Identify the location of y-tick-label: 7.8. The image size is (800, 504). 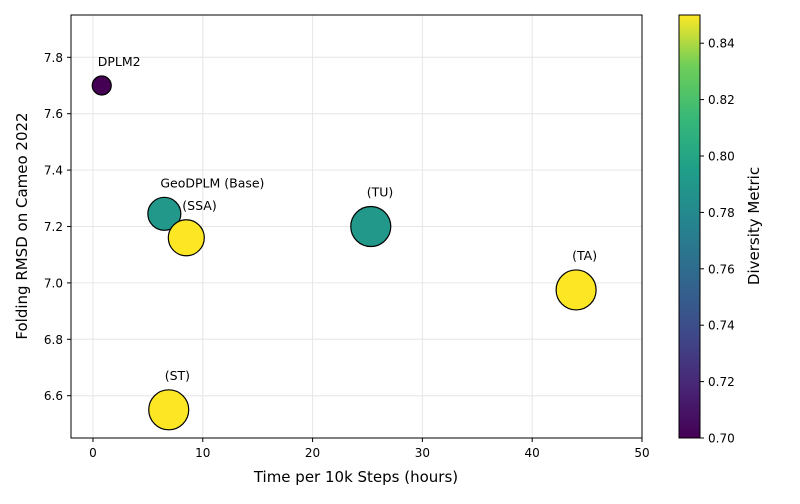
(53, 58).